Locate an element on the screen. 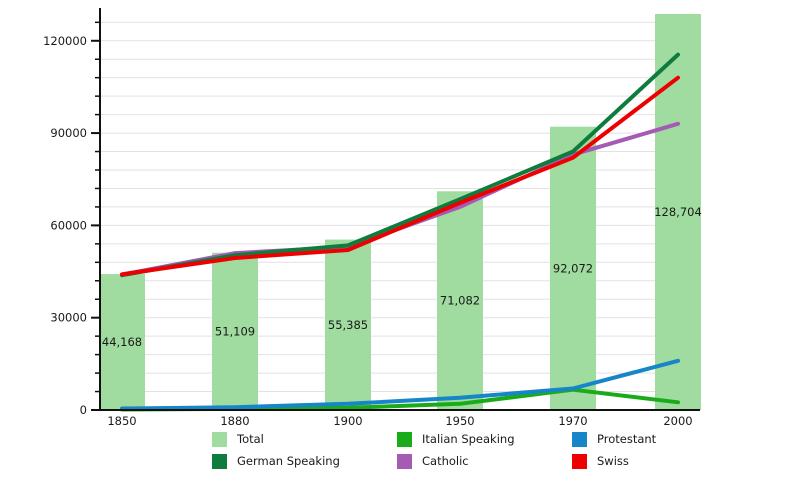  x-tick-label: 1950 is located at coordinates (459, 421).